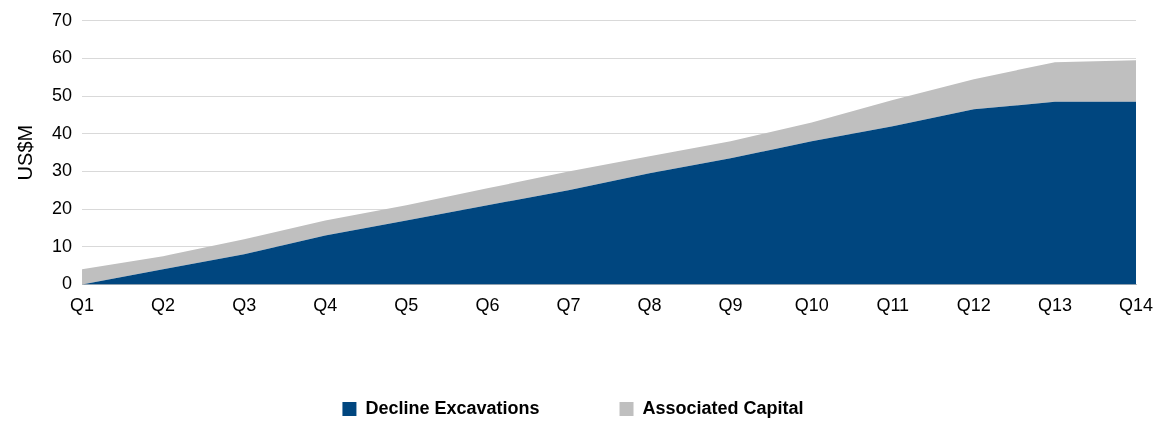  I want to click on x-tick-label: Q12, so click(973, 305).